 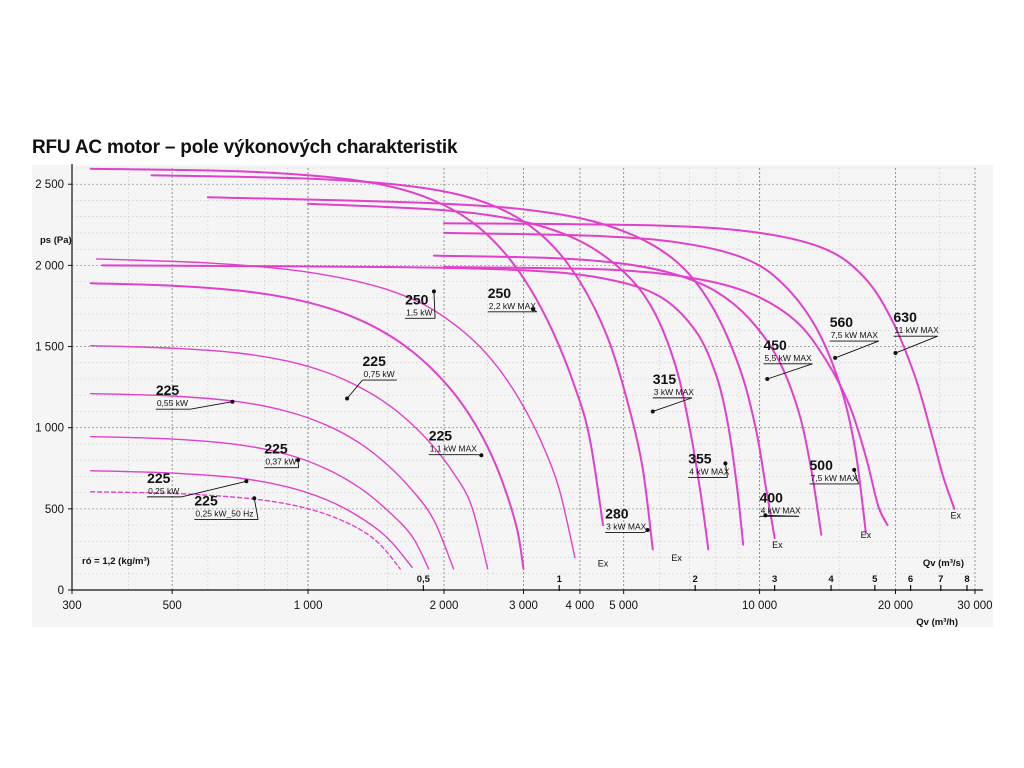 What do you see at coordinates (700, 458) in the screenshot?
I see `series-size-label: 355` at bounding box center [700, 458].